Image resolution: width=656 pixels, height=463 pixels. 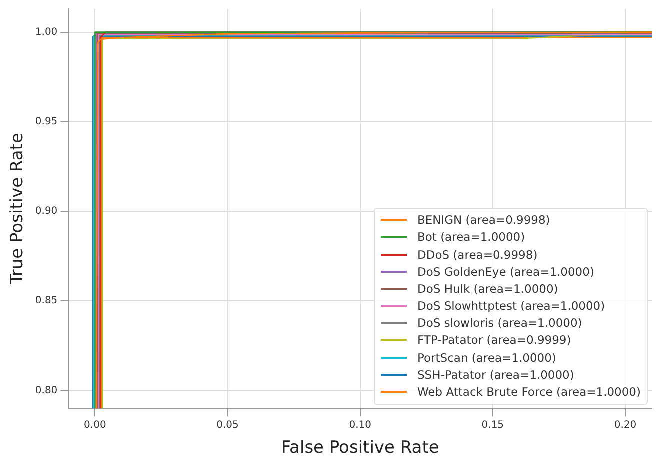 What do you see at coordinates (505, 271) in the screenshot?
I see `legend-label: DoS GoldenEye (area=1.0000)` at bounding box center [505, 271].